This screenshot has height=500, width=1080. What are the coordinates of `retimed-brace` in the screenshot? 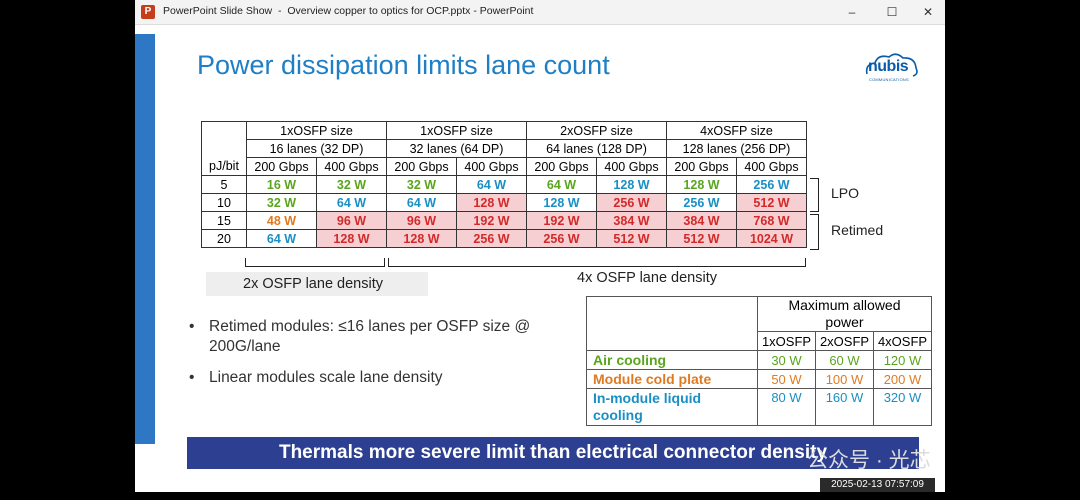 It's located at (814, 232).